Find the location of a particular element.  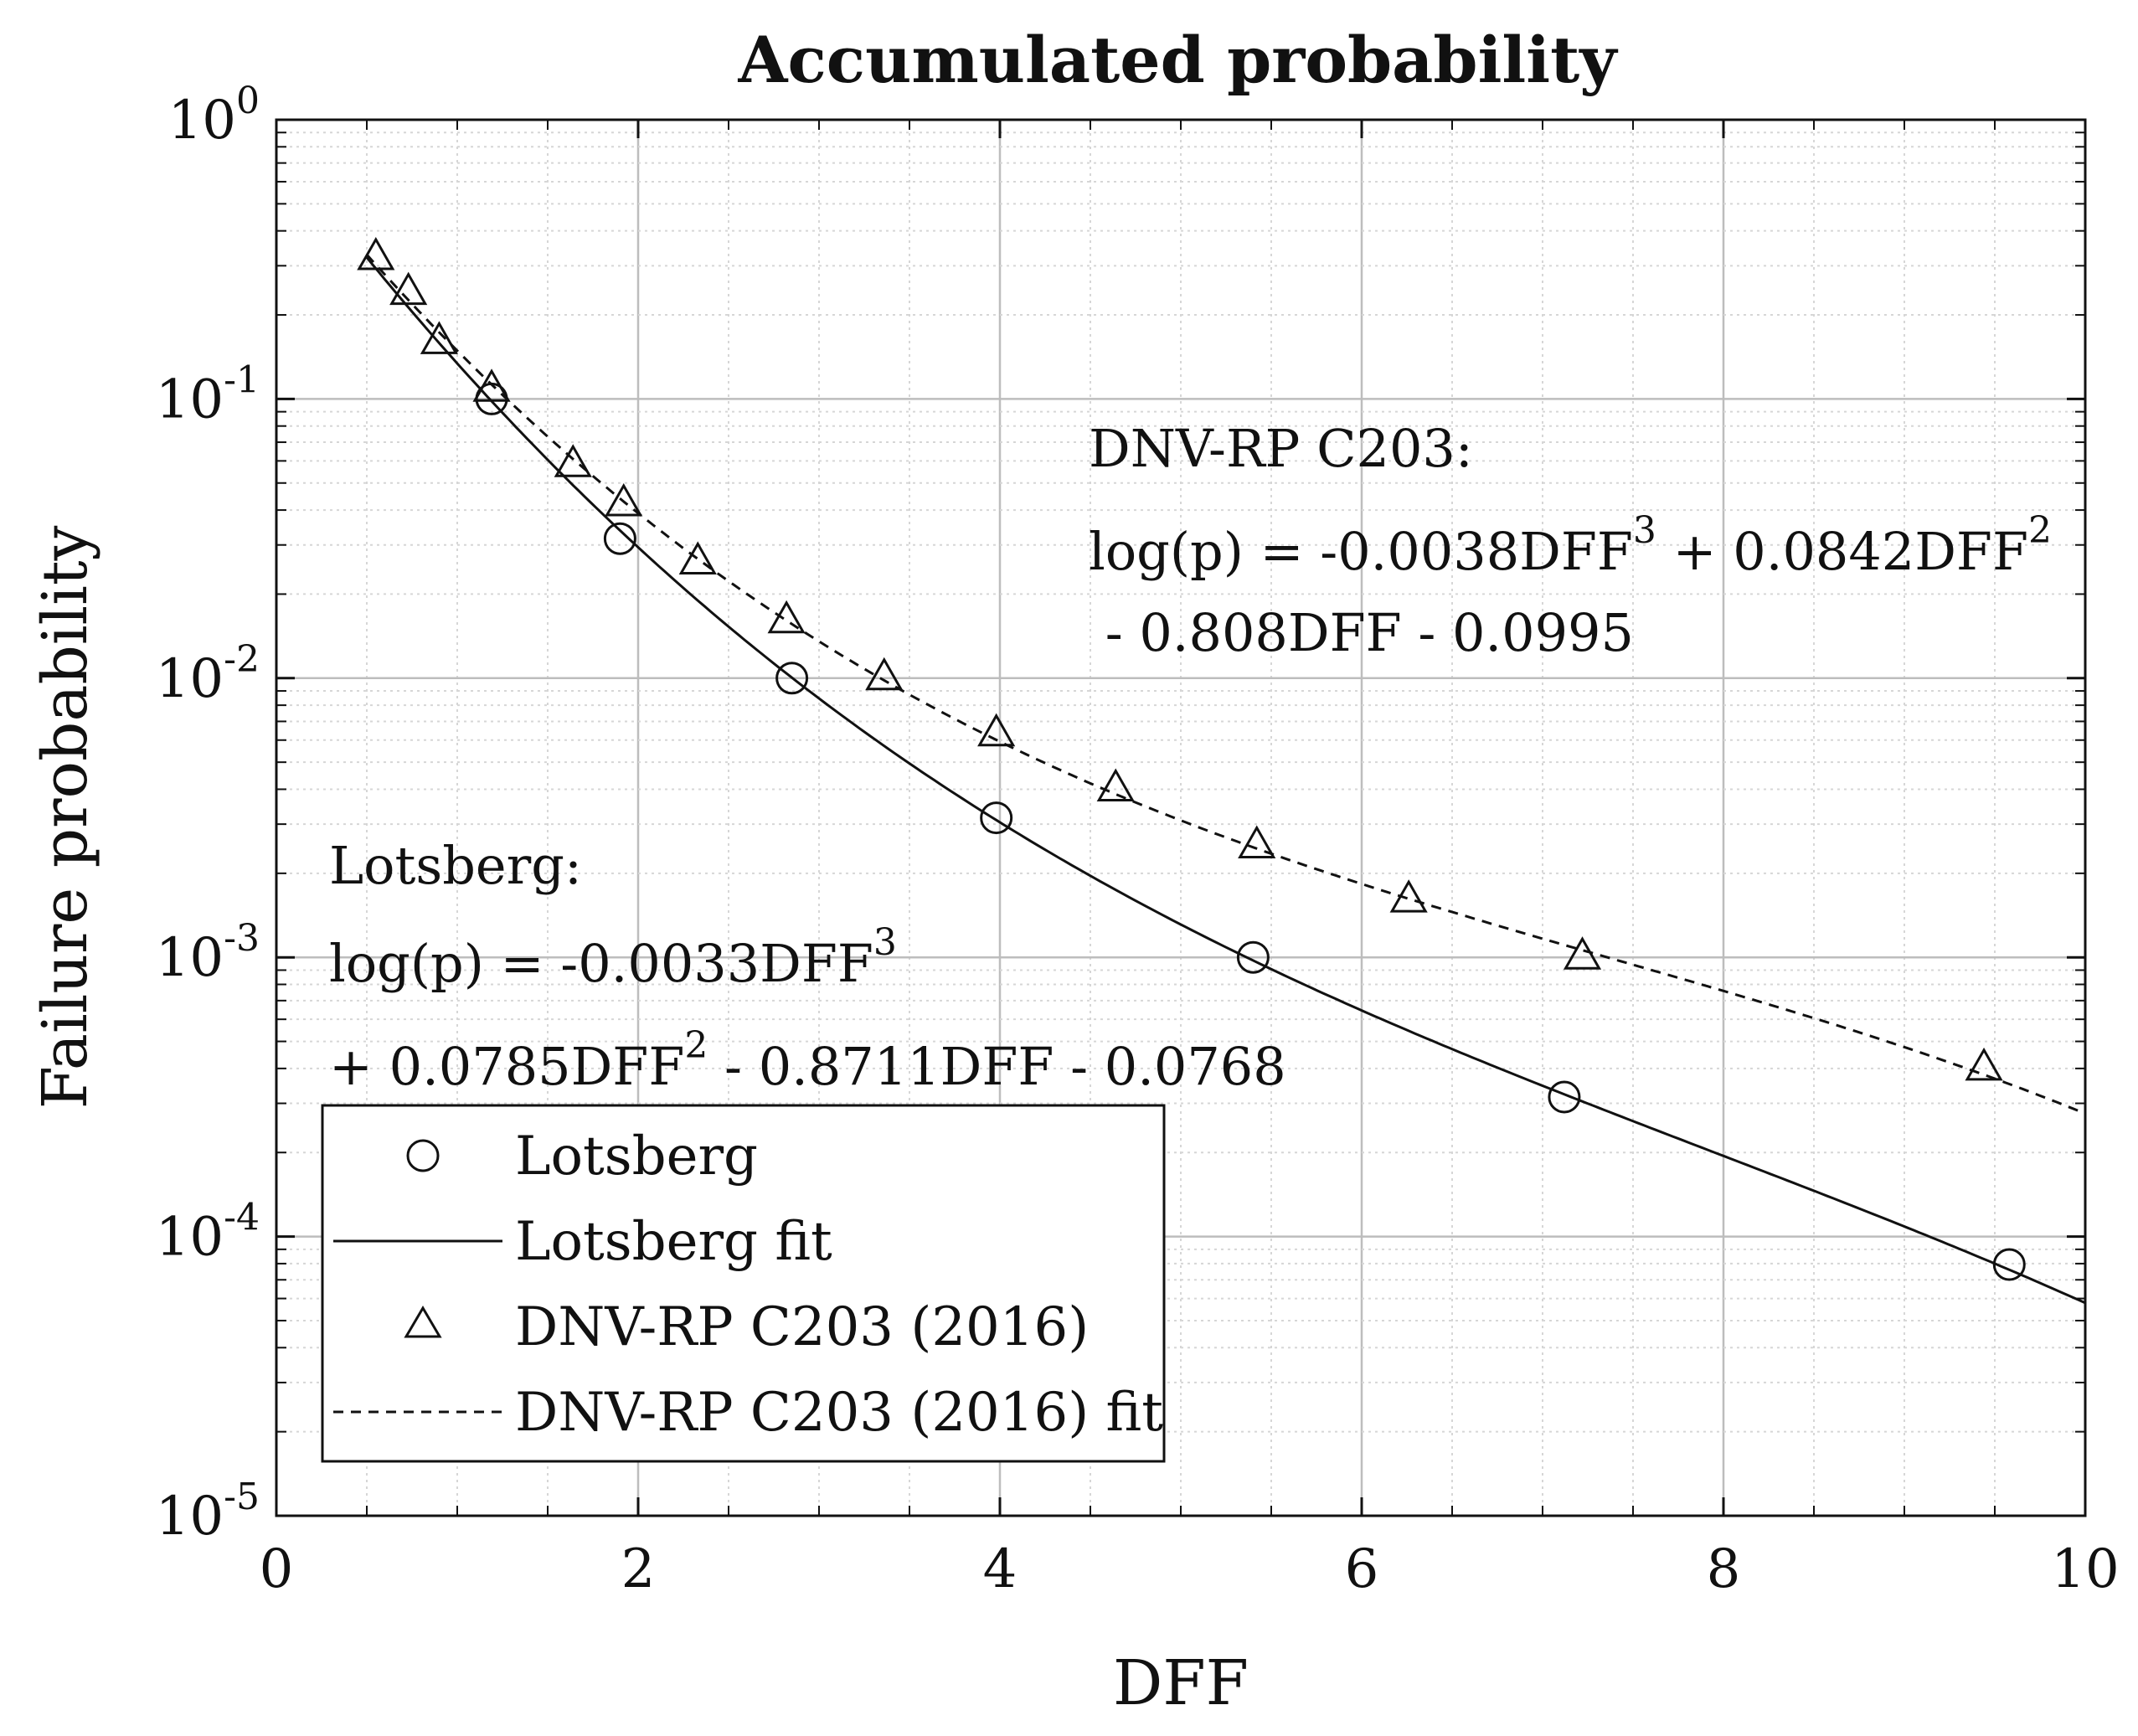

dnv-eq-part2: + 0.0842DFF is located at coordinates (1842, 551).